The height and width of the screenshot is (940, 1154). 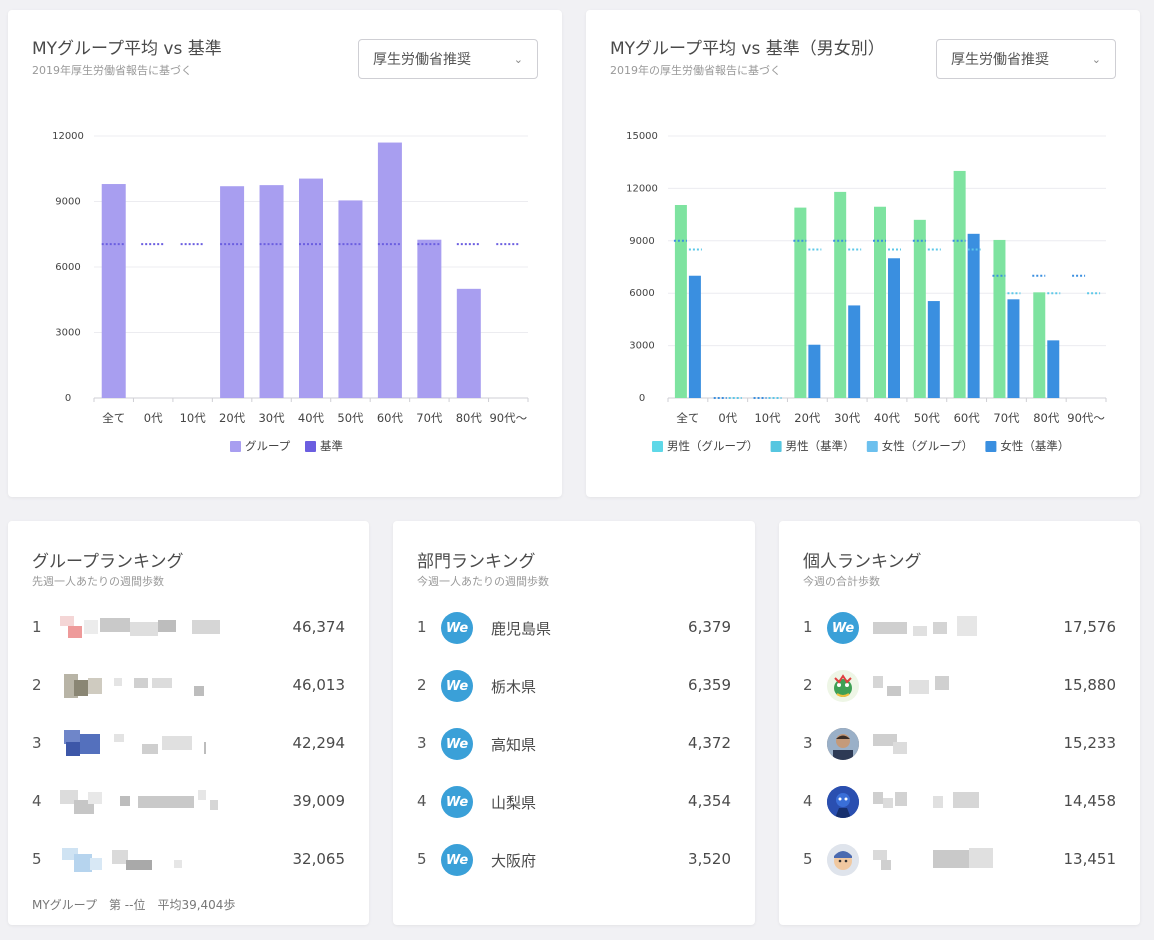 What do you see at coordinates (843, 802) in the screenshot?
I see `character-avatar` at bounding box center [843, 802].